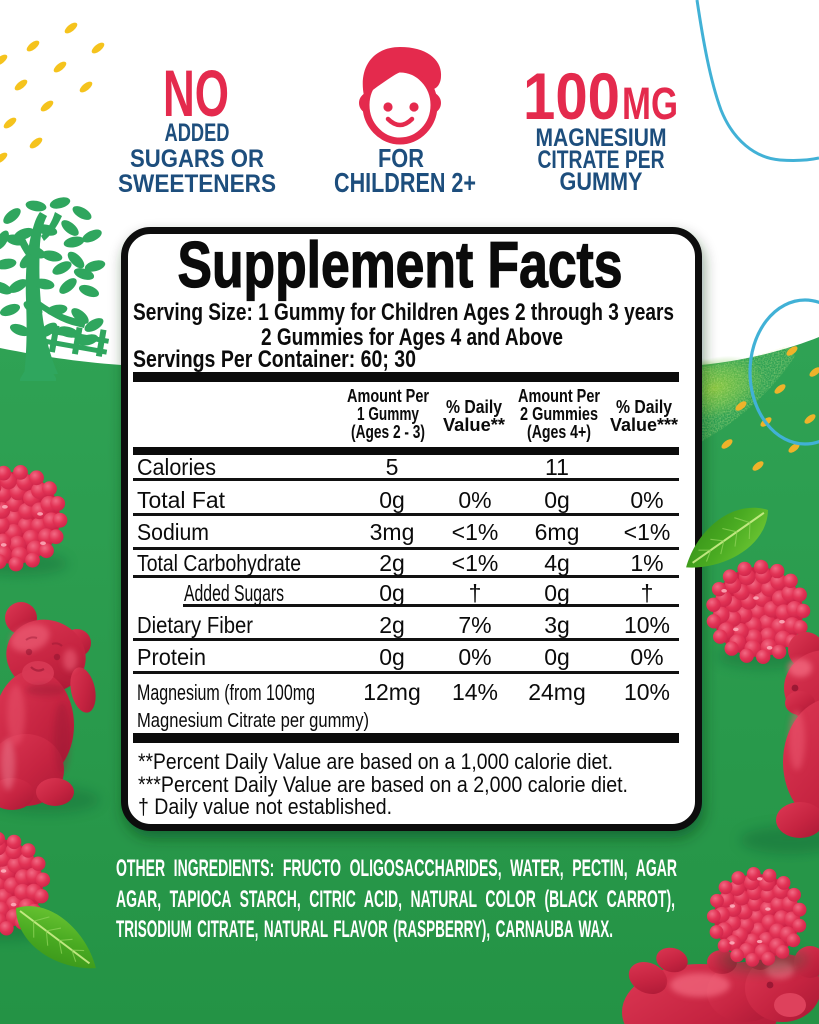 Image resolution: width=819 pixels, height=1024 pixels. What do you see at coordinates (559, 432) in the screenshot?
I see `svg-text: (Ages 4+)` at bounding box center [559, 432].